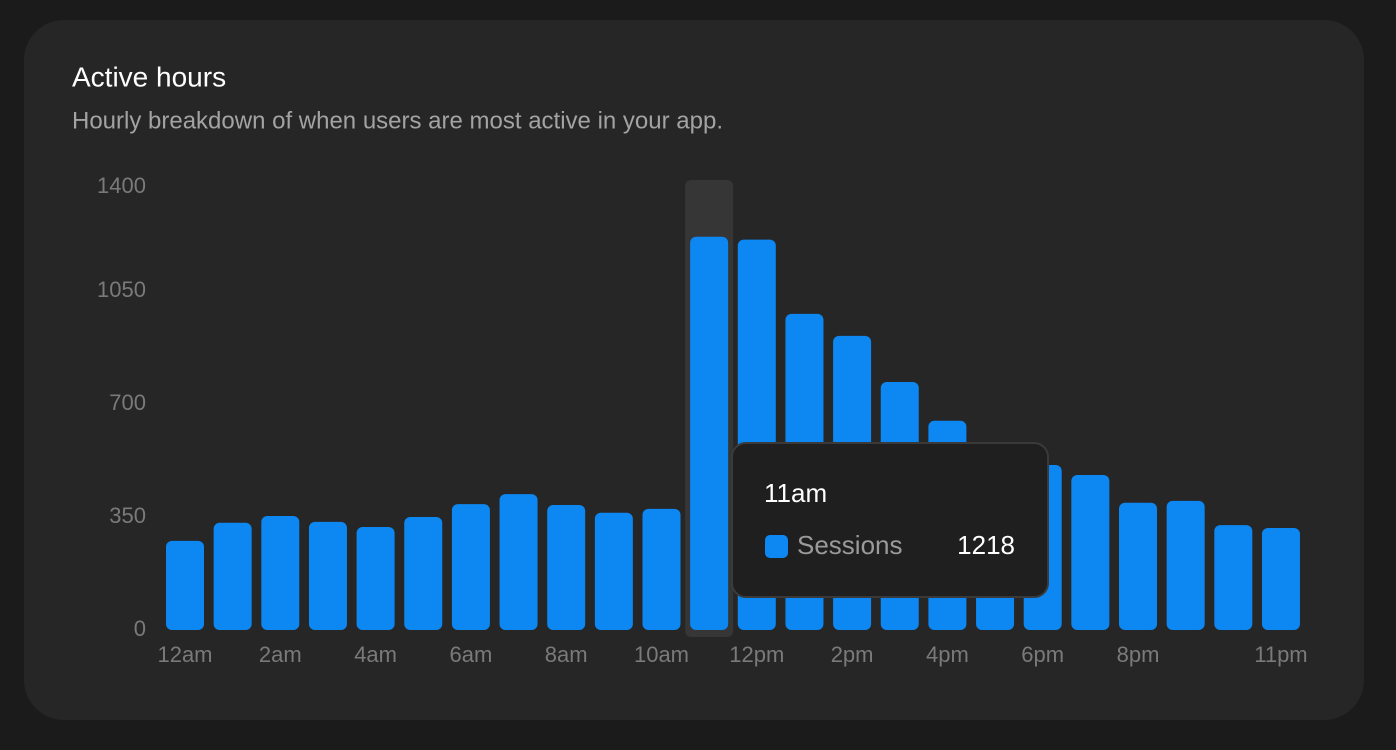  What do you see at coordinates (566, 654) in the screenshot?
I see `x-tick-label: 8am` at bounding box center [566, 654].